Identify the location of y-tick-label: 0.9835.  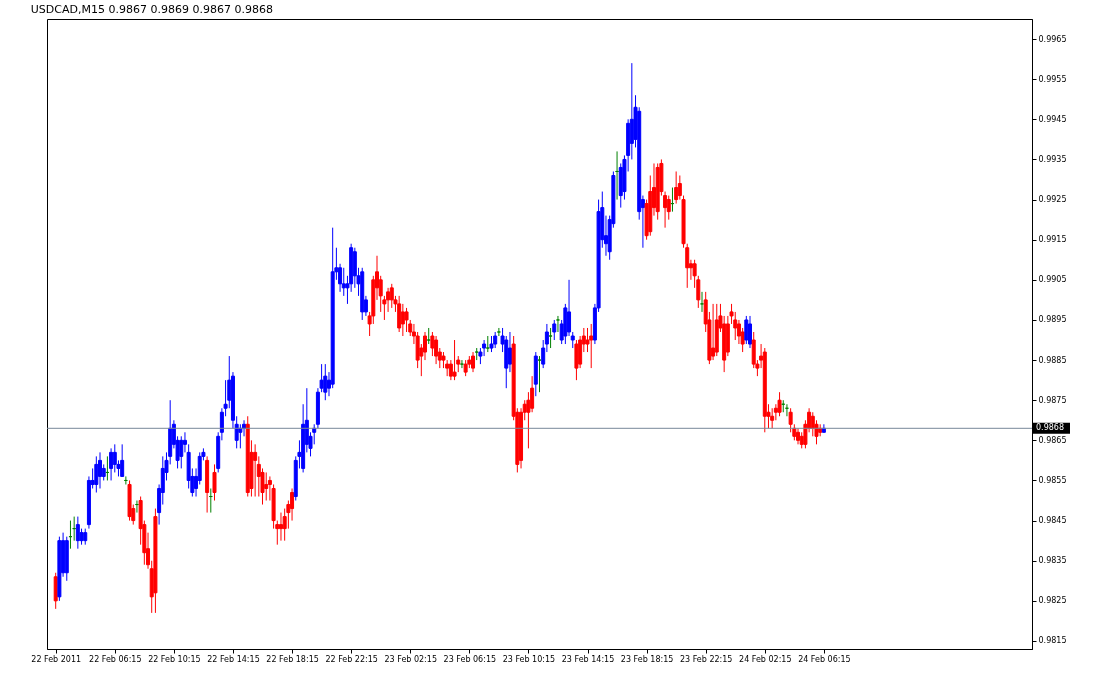
(1052, 561).